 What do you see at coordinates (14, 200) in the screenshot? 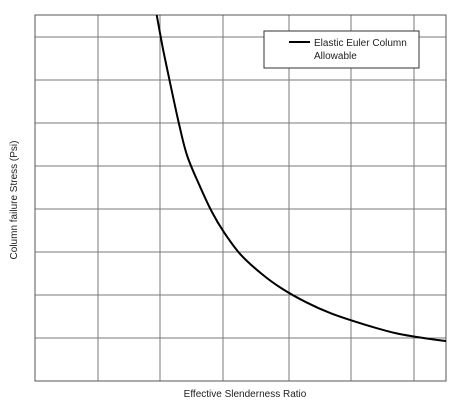
I see `y-axis-label: Column failure Stress (Psi)` at bounding box center [14, 200].